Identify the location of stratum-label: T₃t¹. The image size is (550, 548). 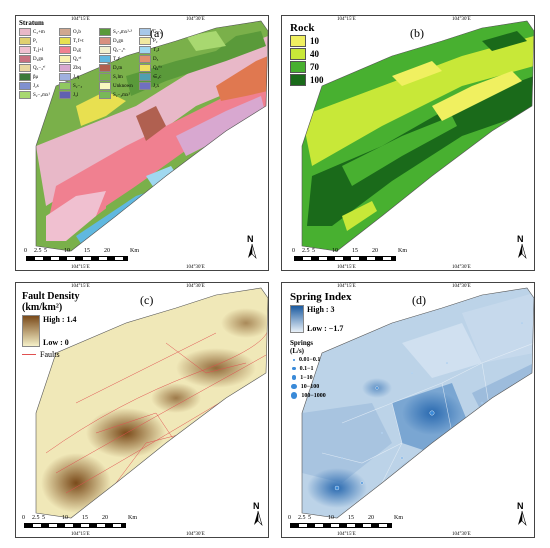
(117, 59).